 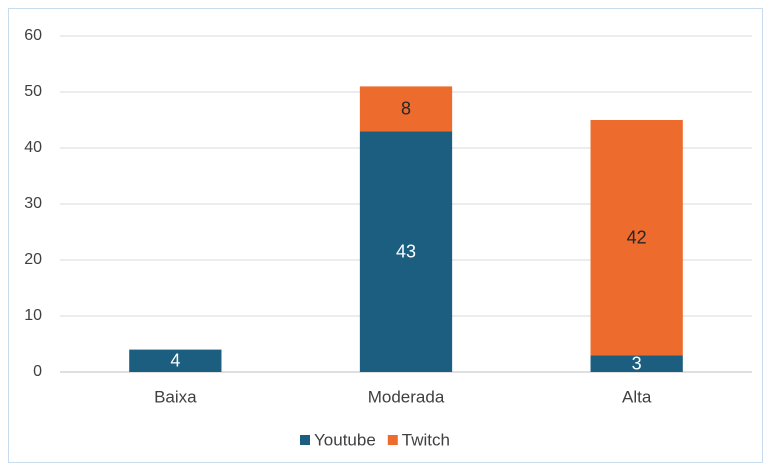 I want to click on x-tick-label: Alta, so click(x=637, y=396).